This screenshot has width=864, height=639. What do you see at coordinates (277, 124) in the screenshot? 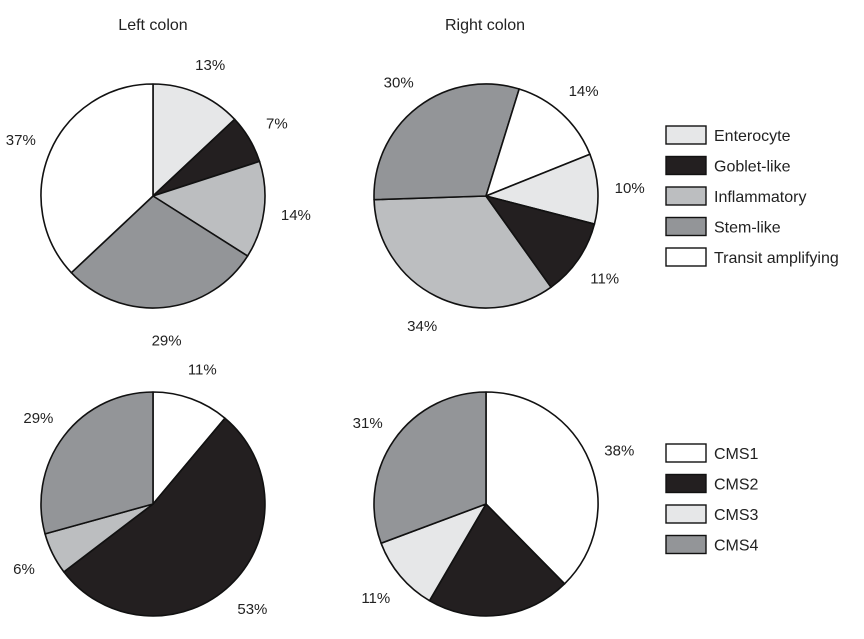
I see `slice-label-left-colon-goblet-like: 7%` at bounding box center [277, 124].